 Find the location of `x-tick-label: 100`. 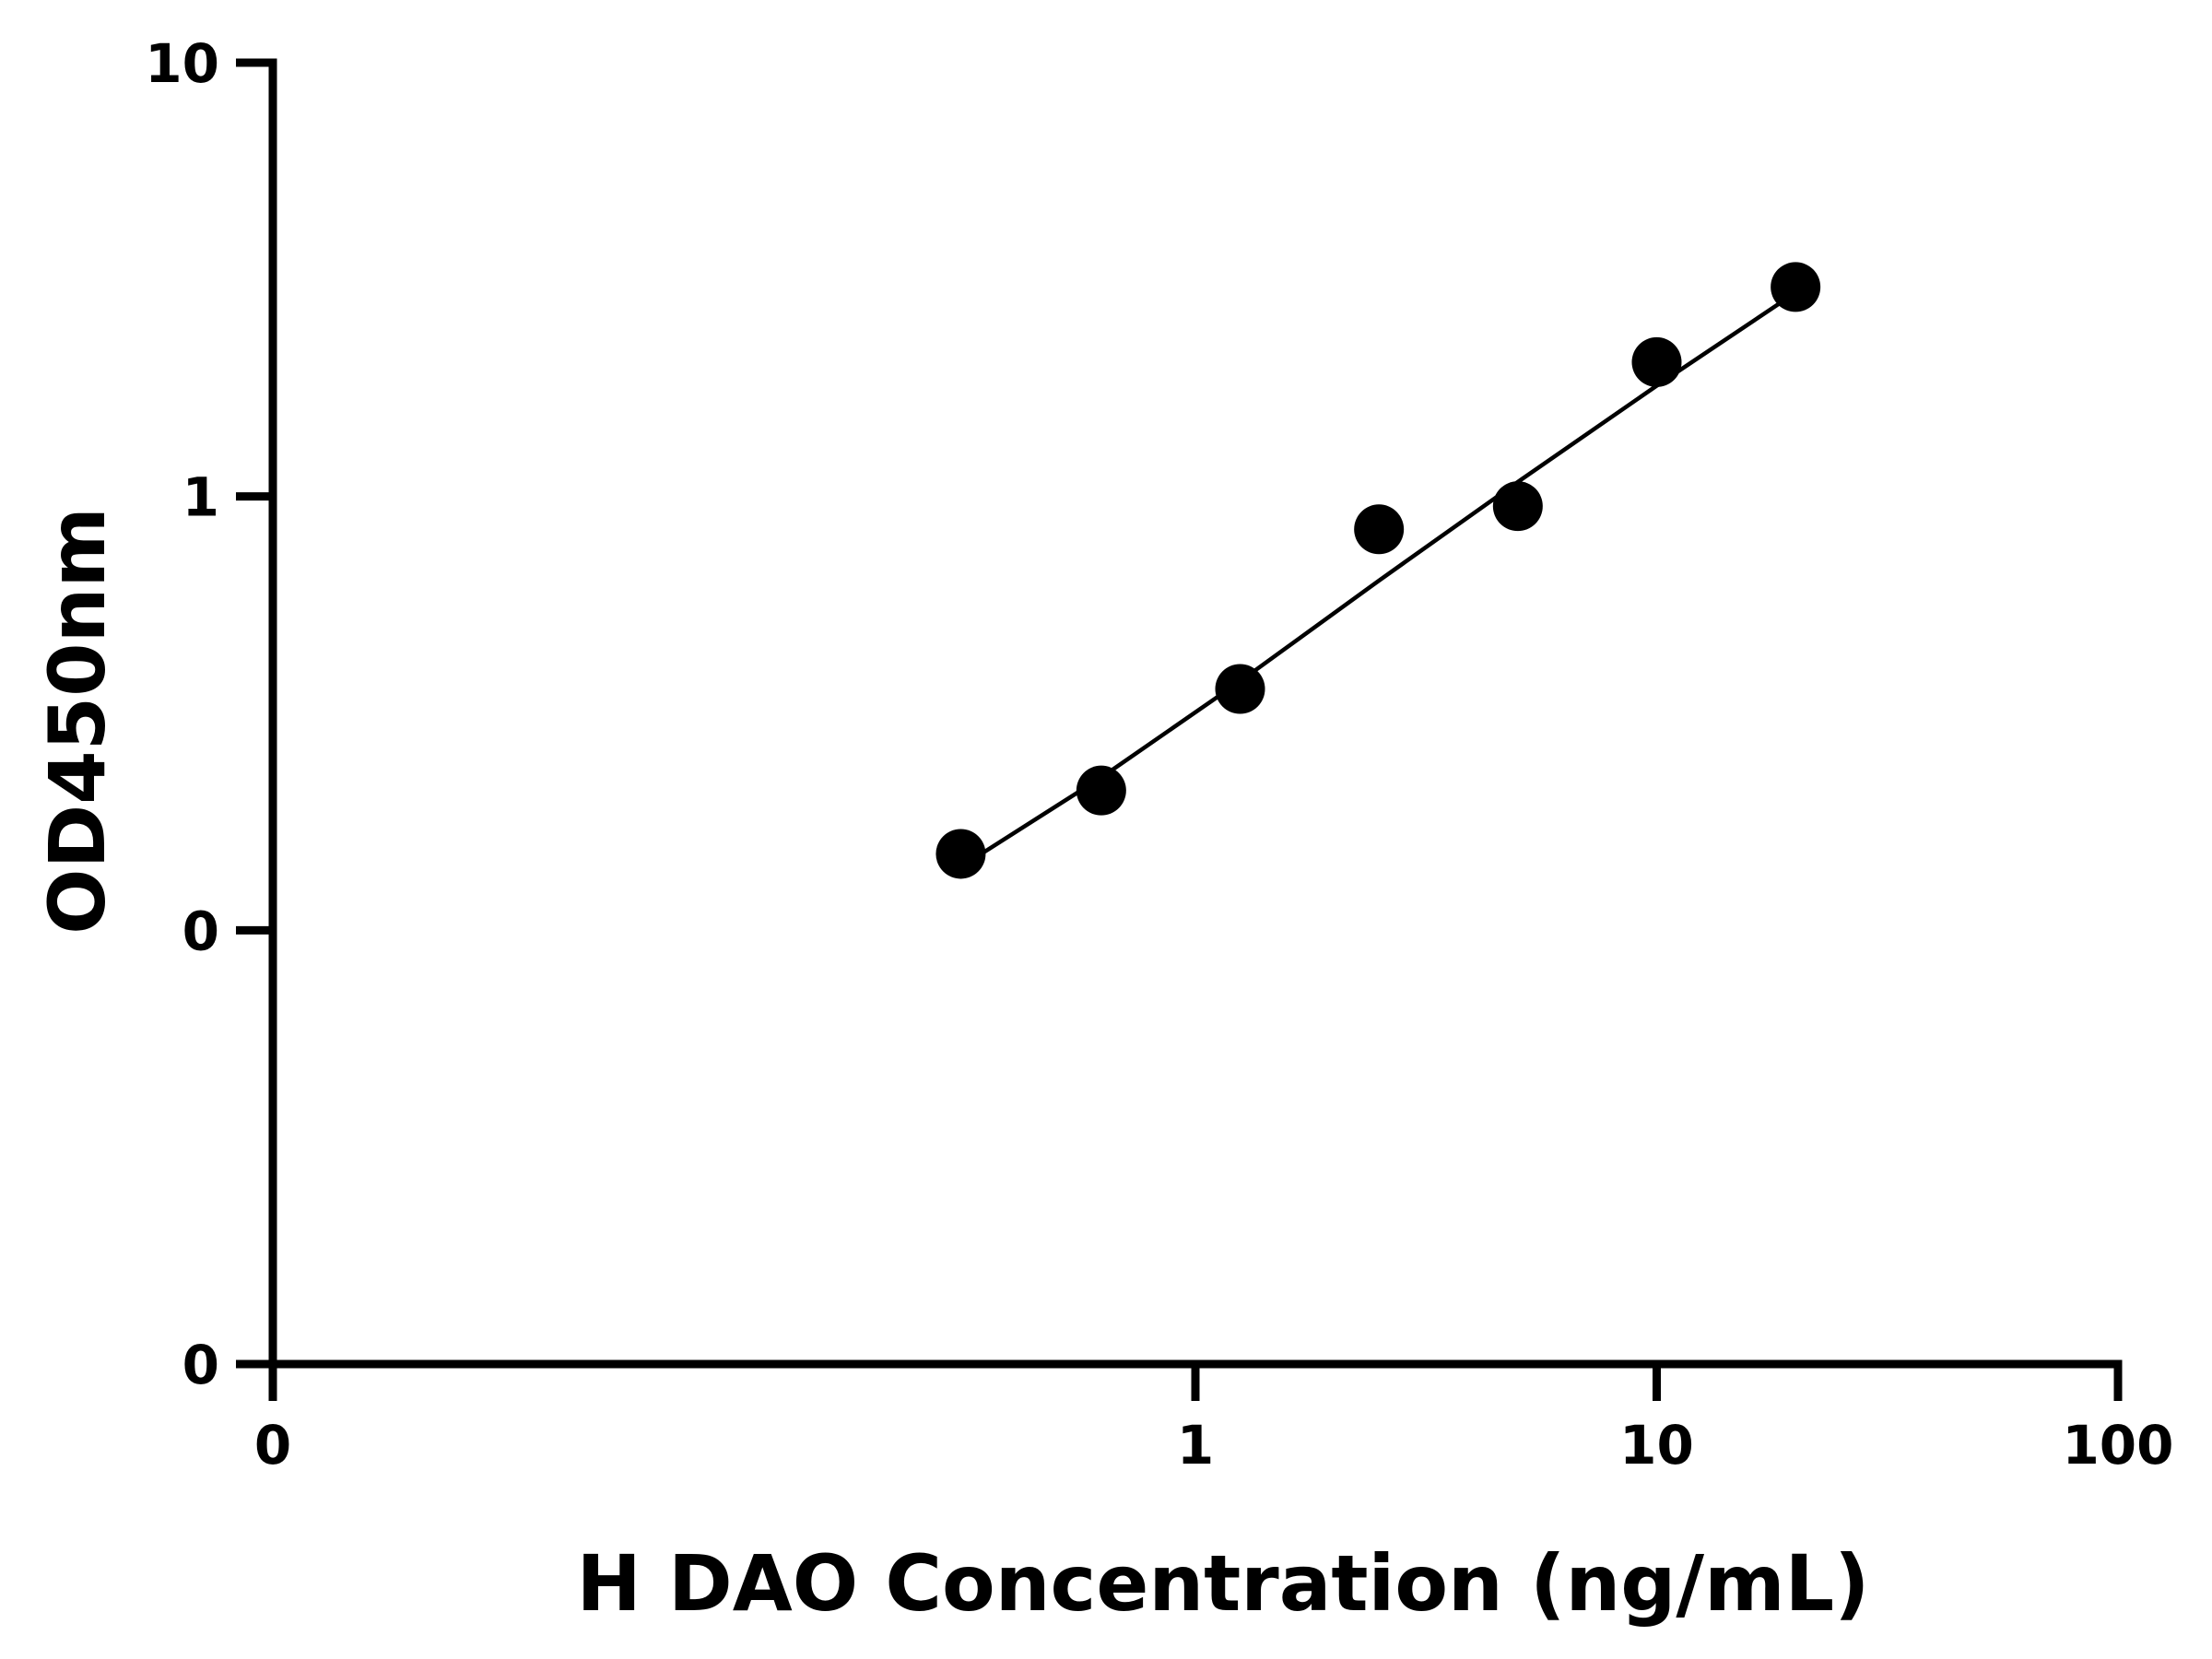

x-tick-label: 100 is located at coordinates (2117, 1445).